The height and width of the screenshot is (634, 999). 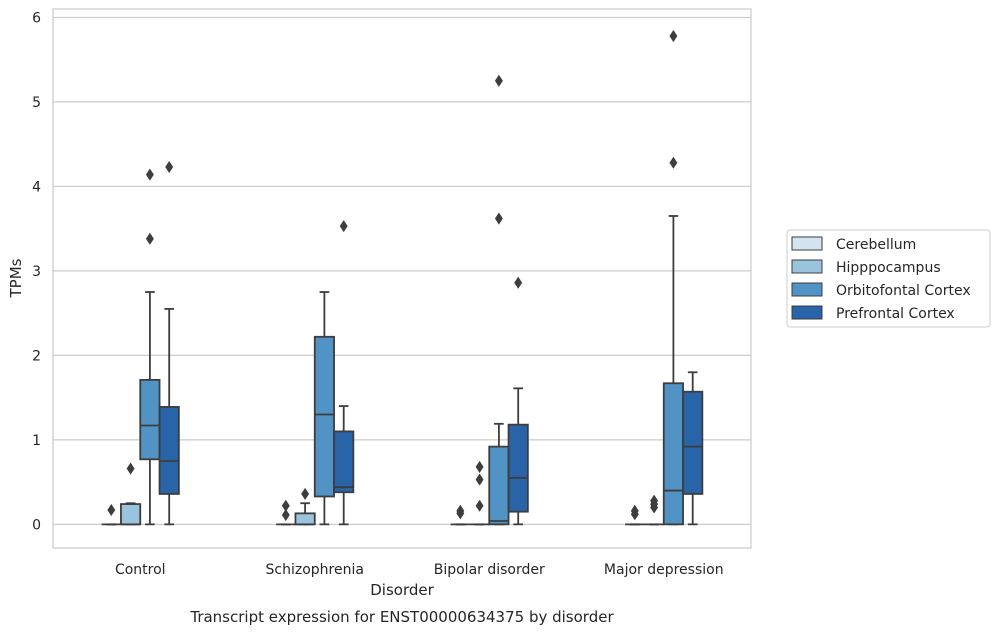 I want to click on y-tick-label: 0, so click(x=36, y=525).